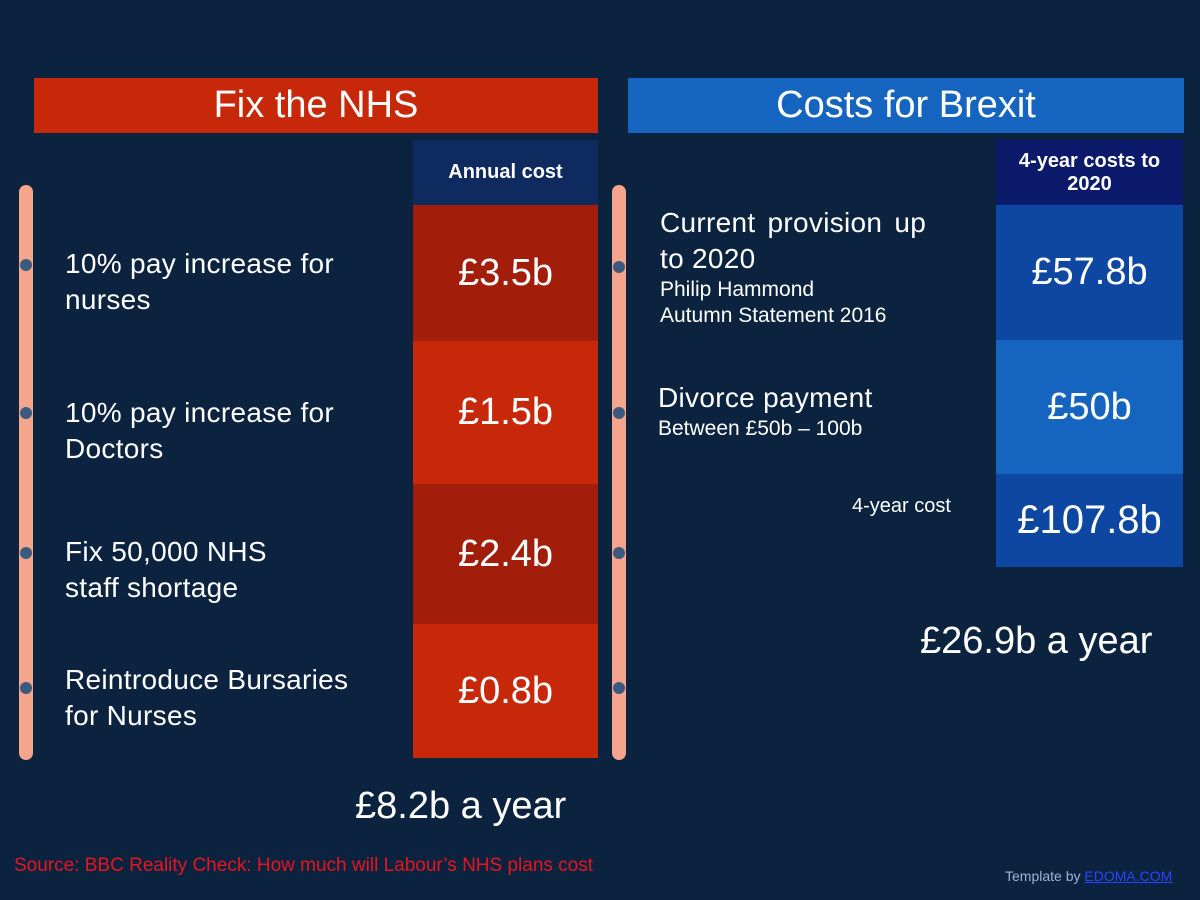  Describe the element at coordinates (207, 697) in the screenshot. I see `nhs-item-label: Reintroduce Bursaries for Nurses` at that location.